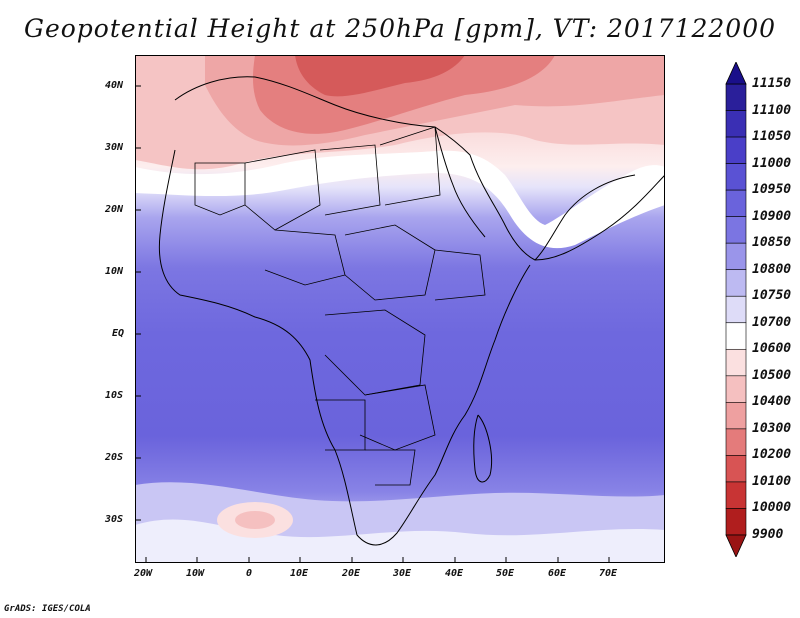 This screenshot has width=800, height=618. Describe the element at coordinates (608, 573) in the screenshot. I see `lon-label-70e: 70E` at that location.